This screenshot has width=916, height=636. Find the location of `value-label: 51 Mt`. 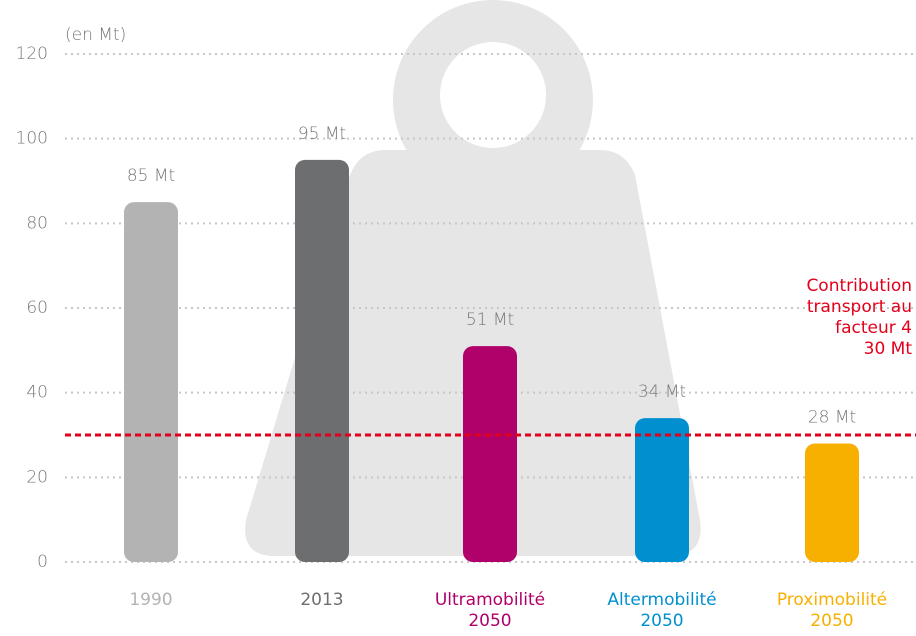

value-label: 51 Mt is located at coordinates (490, 320).